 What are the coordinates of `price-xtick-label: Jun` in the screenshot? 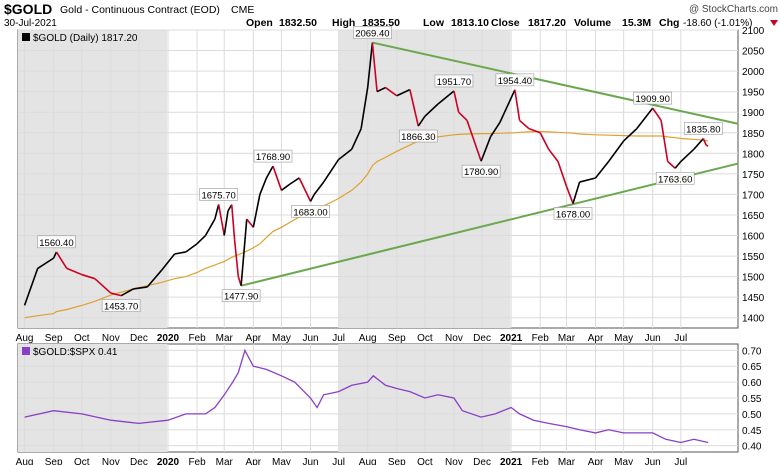 It's located at (653, 338).